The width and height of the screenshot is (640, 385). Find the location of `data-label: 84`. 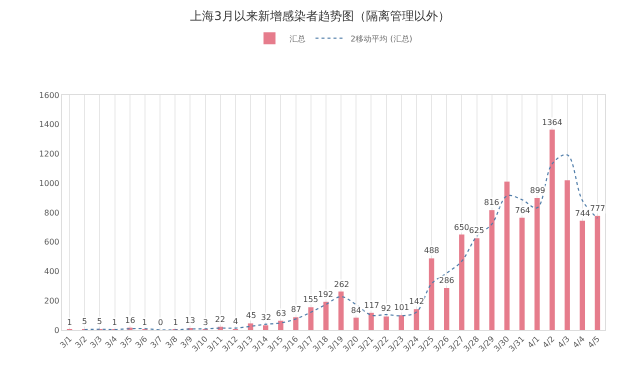

data-label: 84 is located at coordinates (356, 310).